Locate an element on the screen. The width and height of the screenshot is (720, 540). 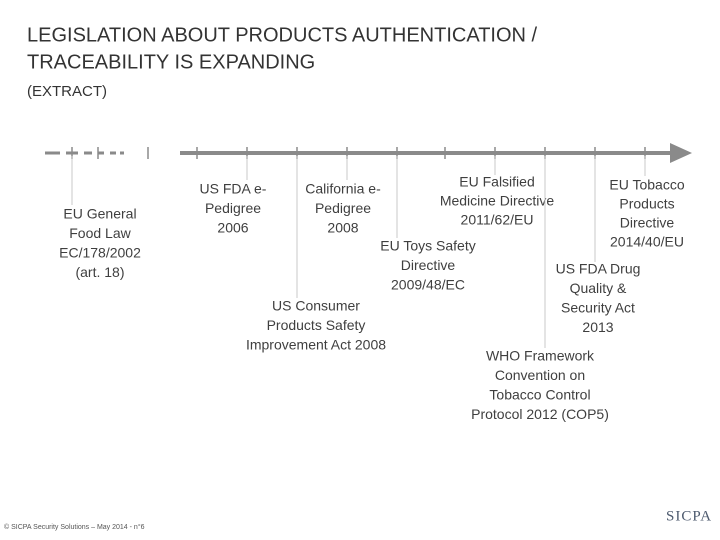
event-label: Food Law is located at coordinates (100, 233).